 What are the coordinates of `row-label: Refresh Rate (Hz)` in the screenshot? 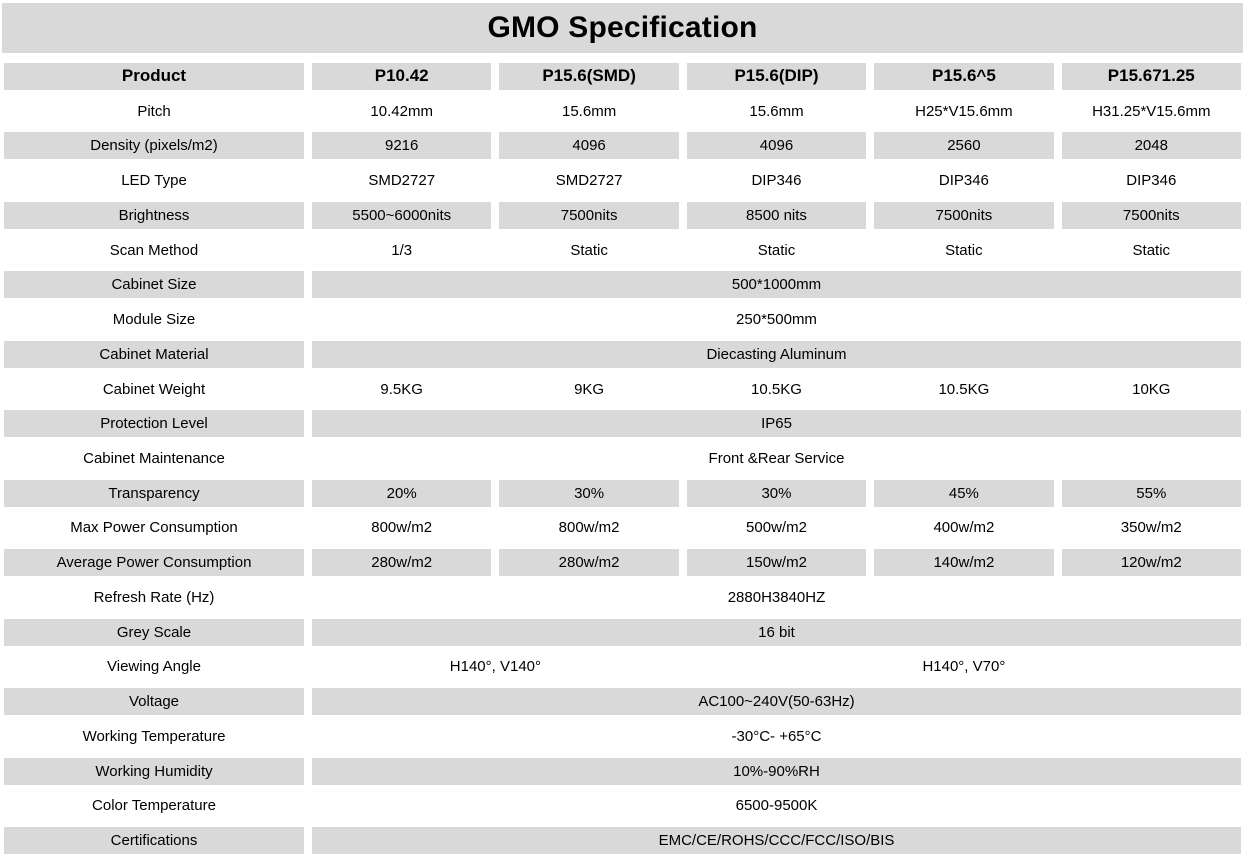 It's located at (154, 597).